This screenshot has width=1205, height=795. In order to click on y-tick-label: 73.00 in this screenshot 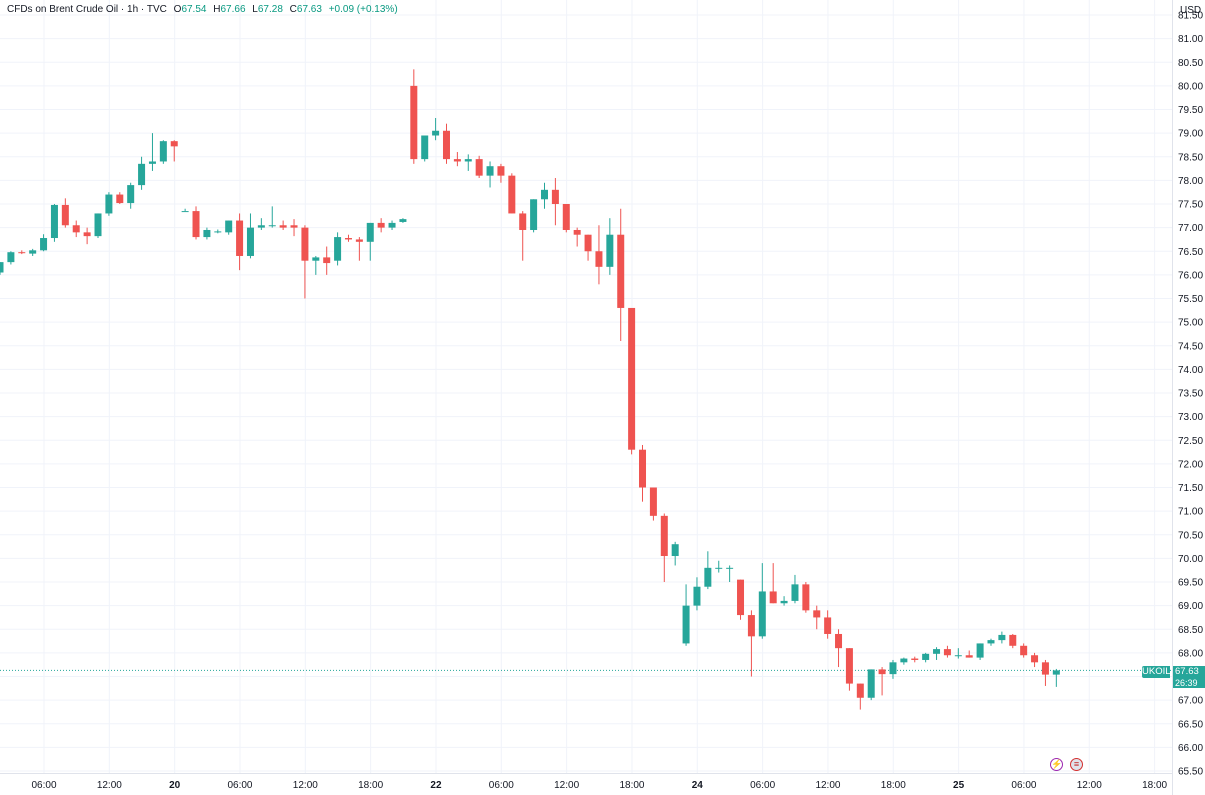, I will do `click(1190, 417)`.